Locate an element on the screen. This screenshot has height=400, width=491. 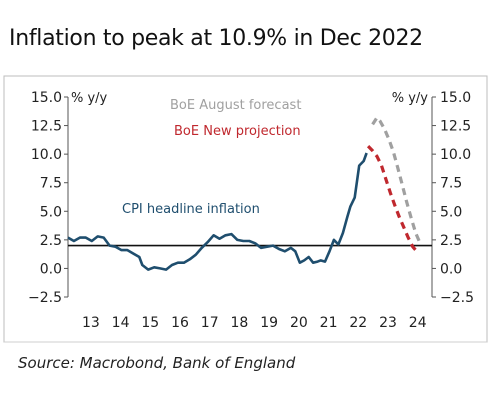
xtick-label: 18 is located at coordinates (240, 323).